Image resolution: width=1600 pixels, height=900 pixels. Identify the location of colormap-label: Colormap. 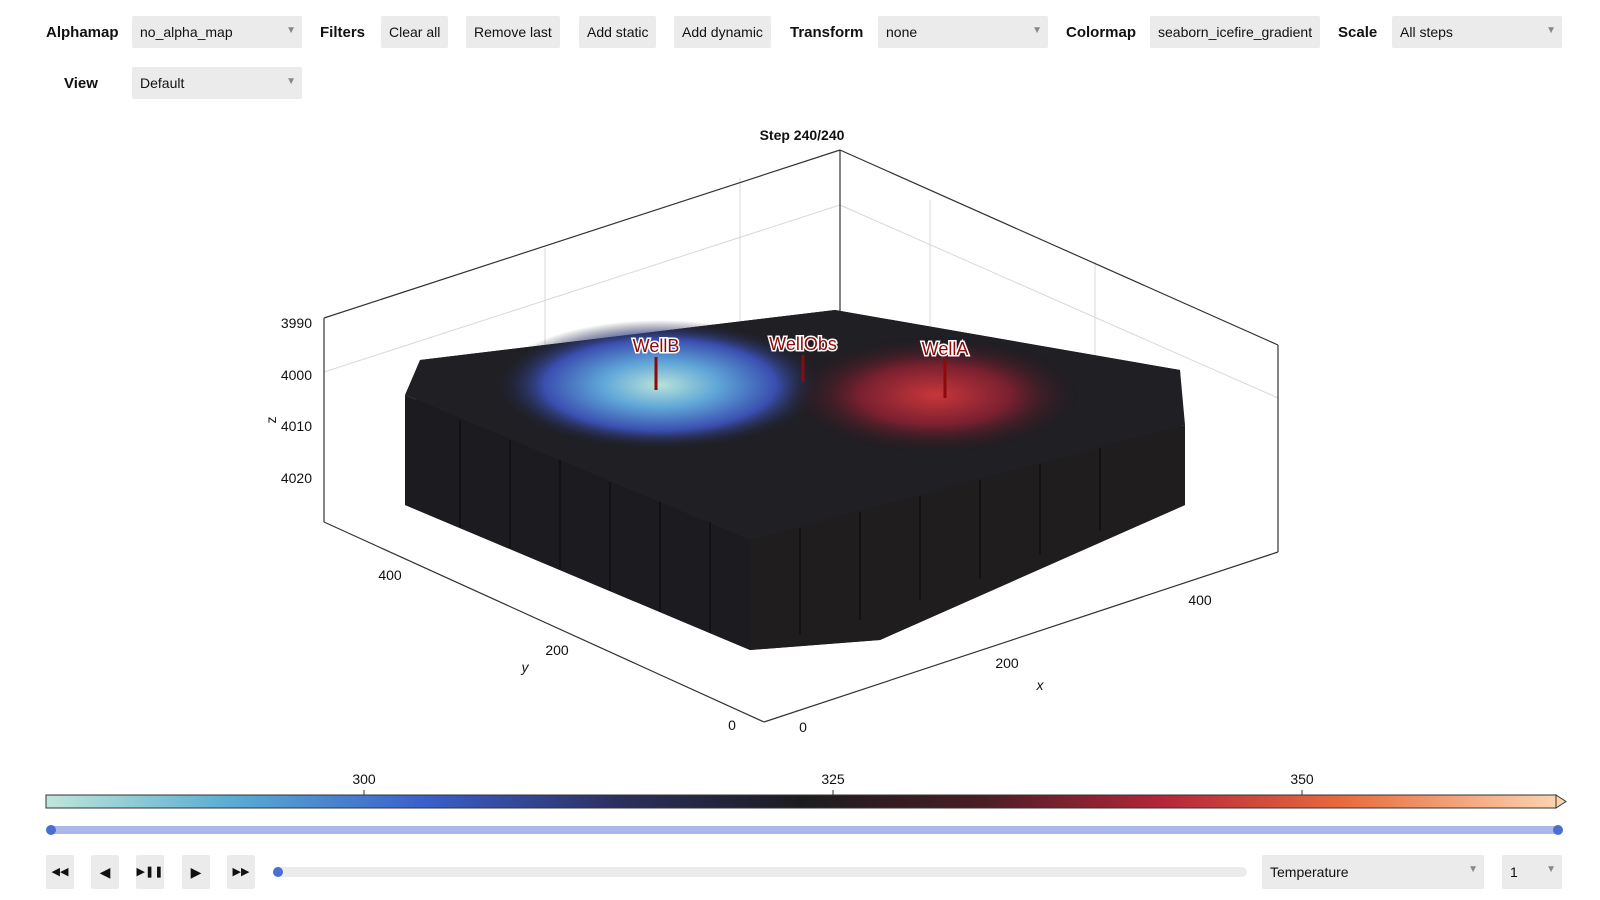
(1101, 32).